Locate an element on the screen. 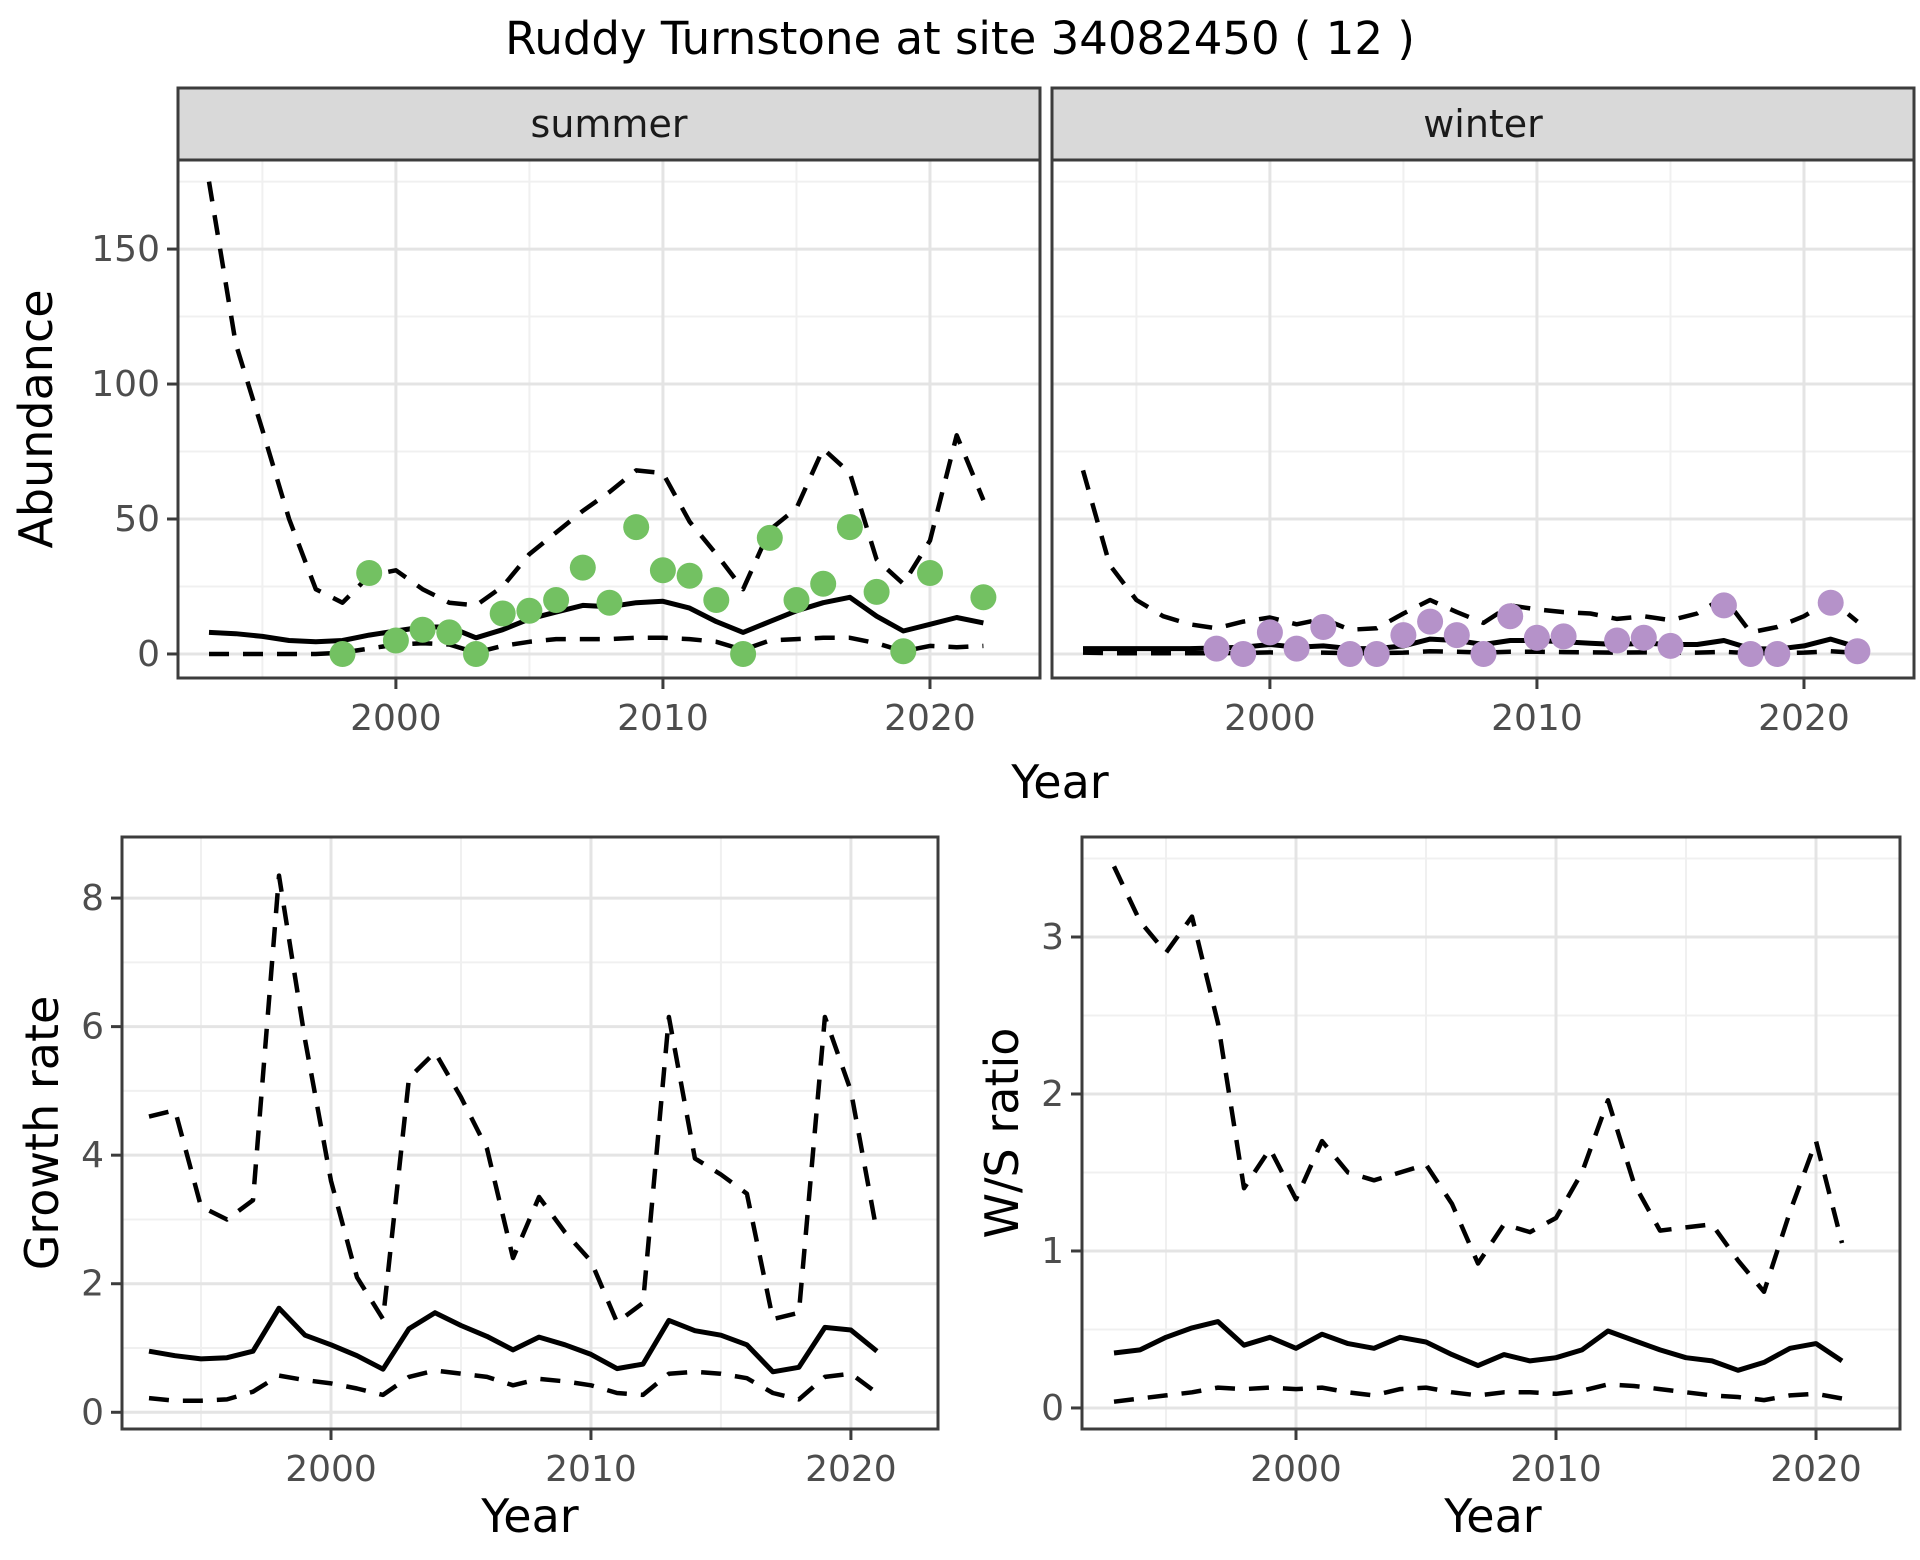  x-axis-title-year-ws: Year is located at coordinates (1493, 1516).